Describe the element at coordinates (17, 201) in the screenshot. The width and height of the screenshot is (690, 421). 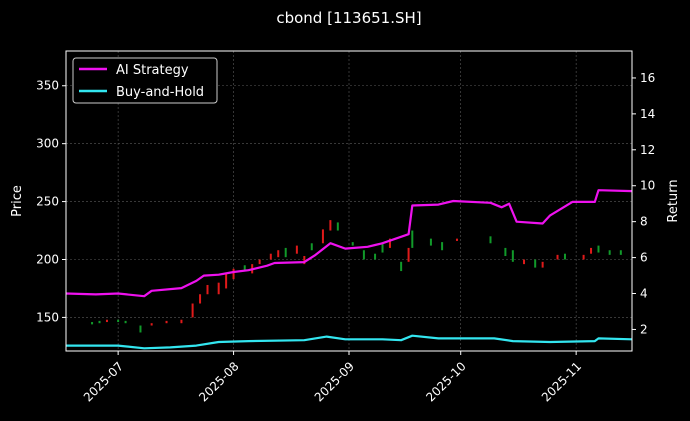
I see `y-axis-label: Price` at that location.